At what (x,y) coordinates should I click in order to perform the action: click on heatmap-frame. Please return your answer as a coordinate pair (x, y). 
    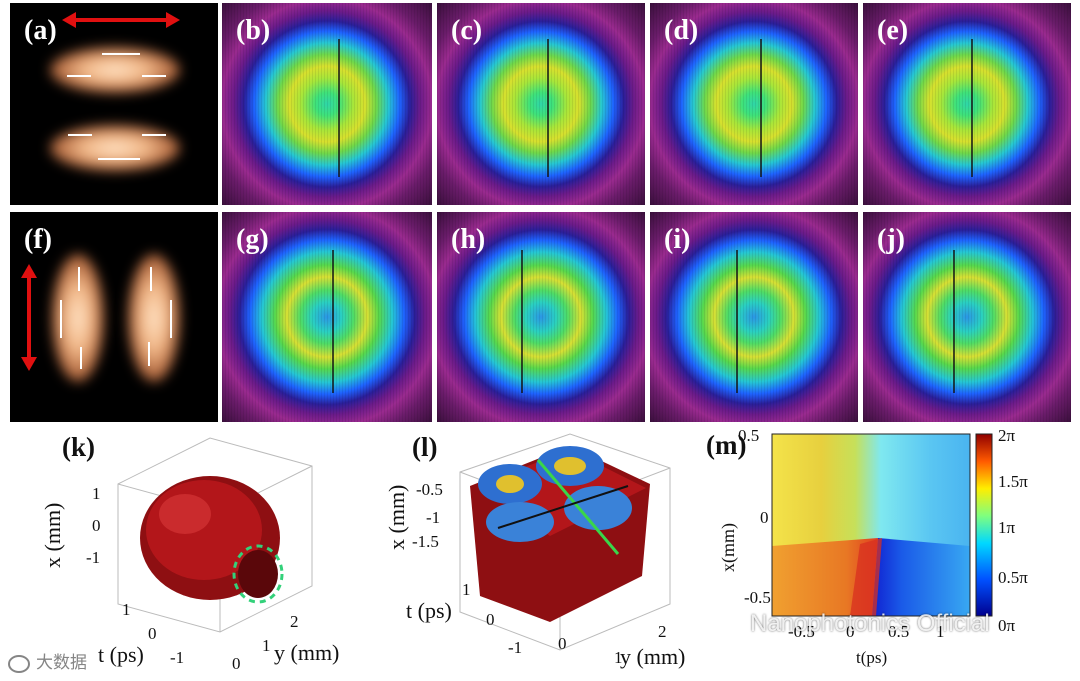
    Looking at the image, I should click on (871, 525).